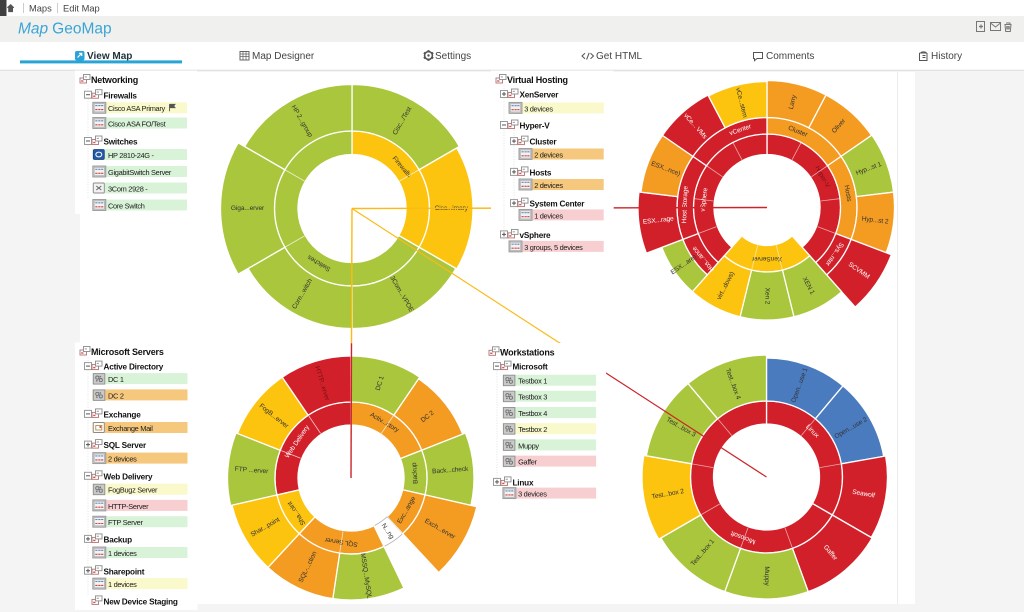  Describe the element at coordinates (109, 56) in the screenshot. I see `svg-text: View Map` at that location.